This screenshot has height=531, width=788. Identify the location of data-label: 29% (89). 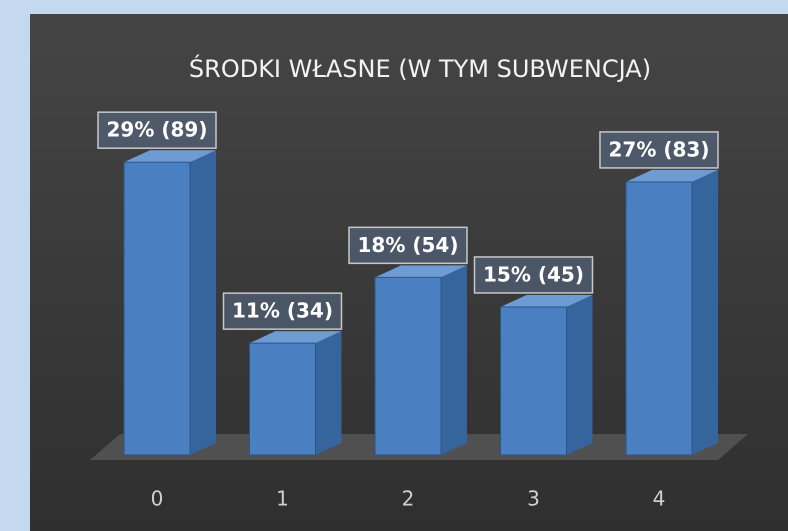
(157, 130).